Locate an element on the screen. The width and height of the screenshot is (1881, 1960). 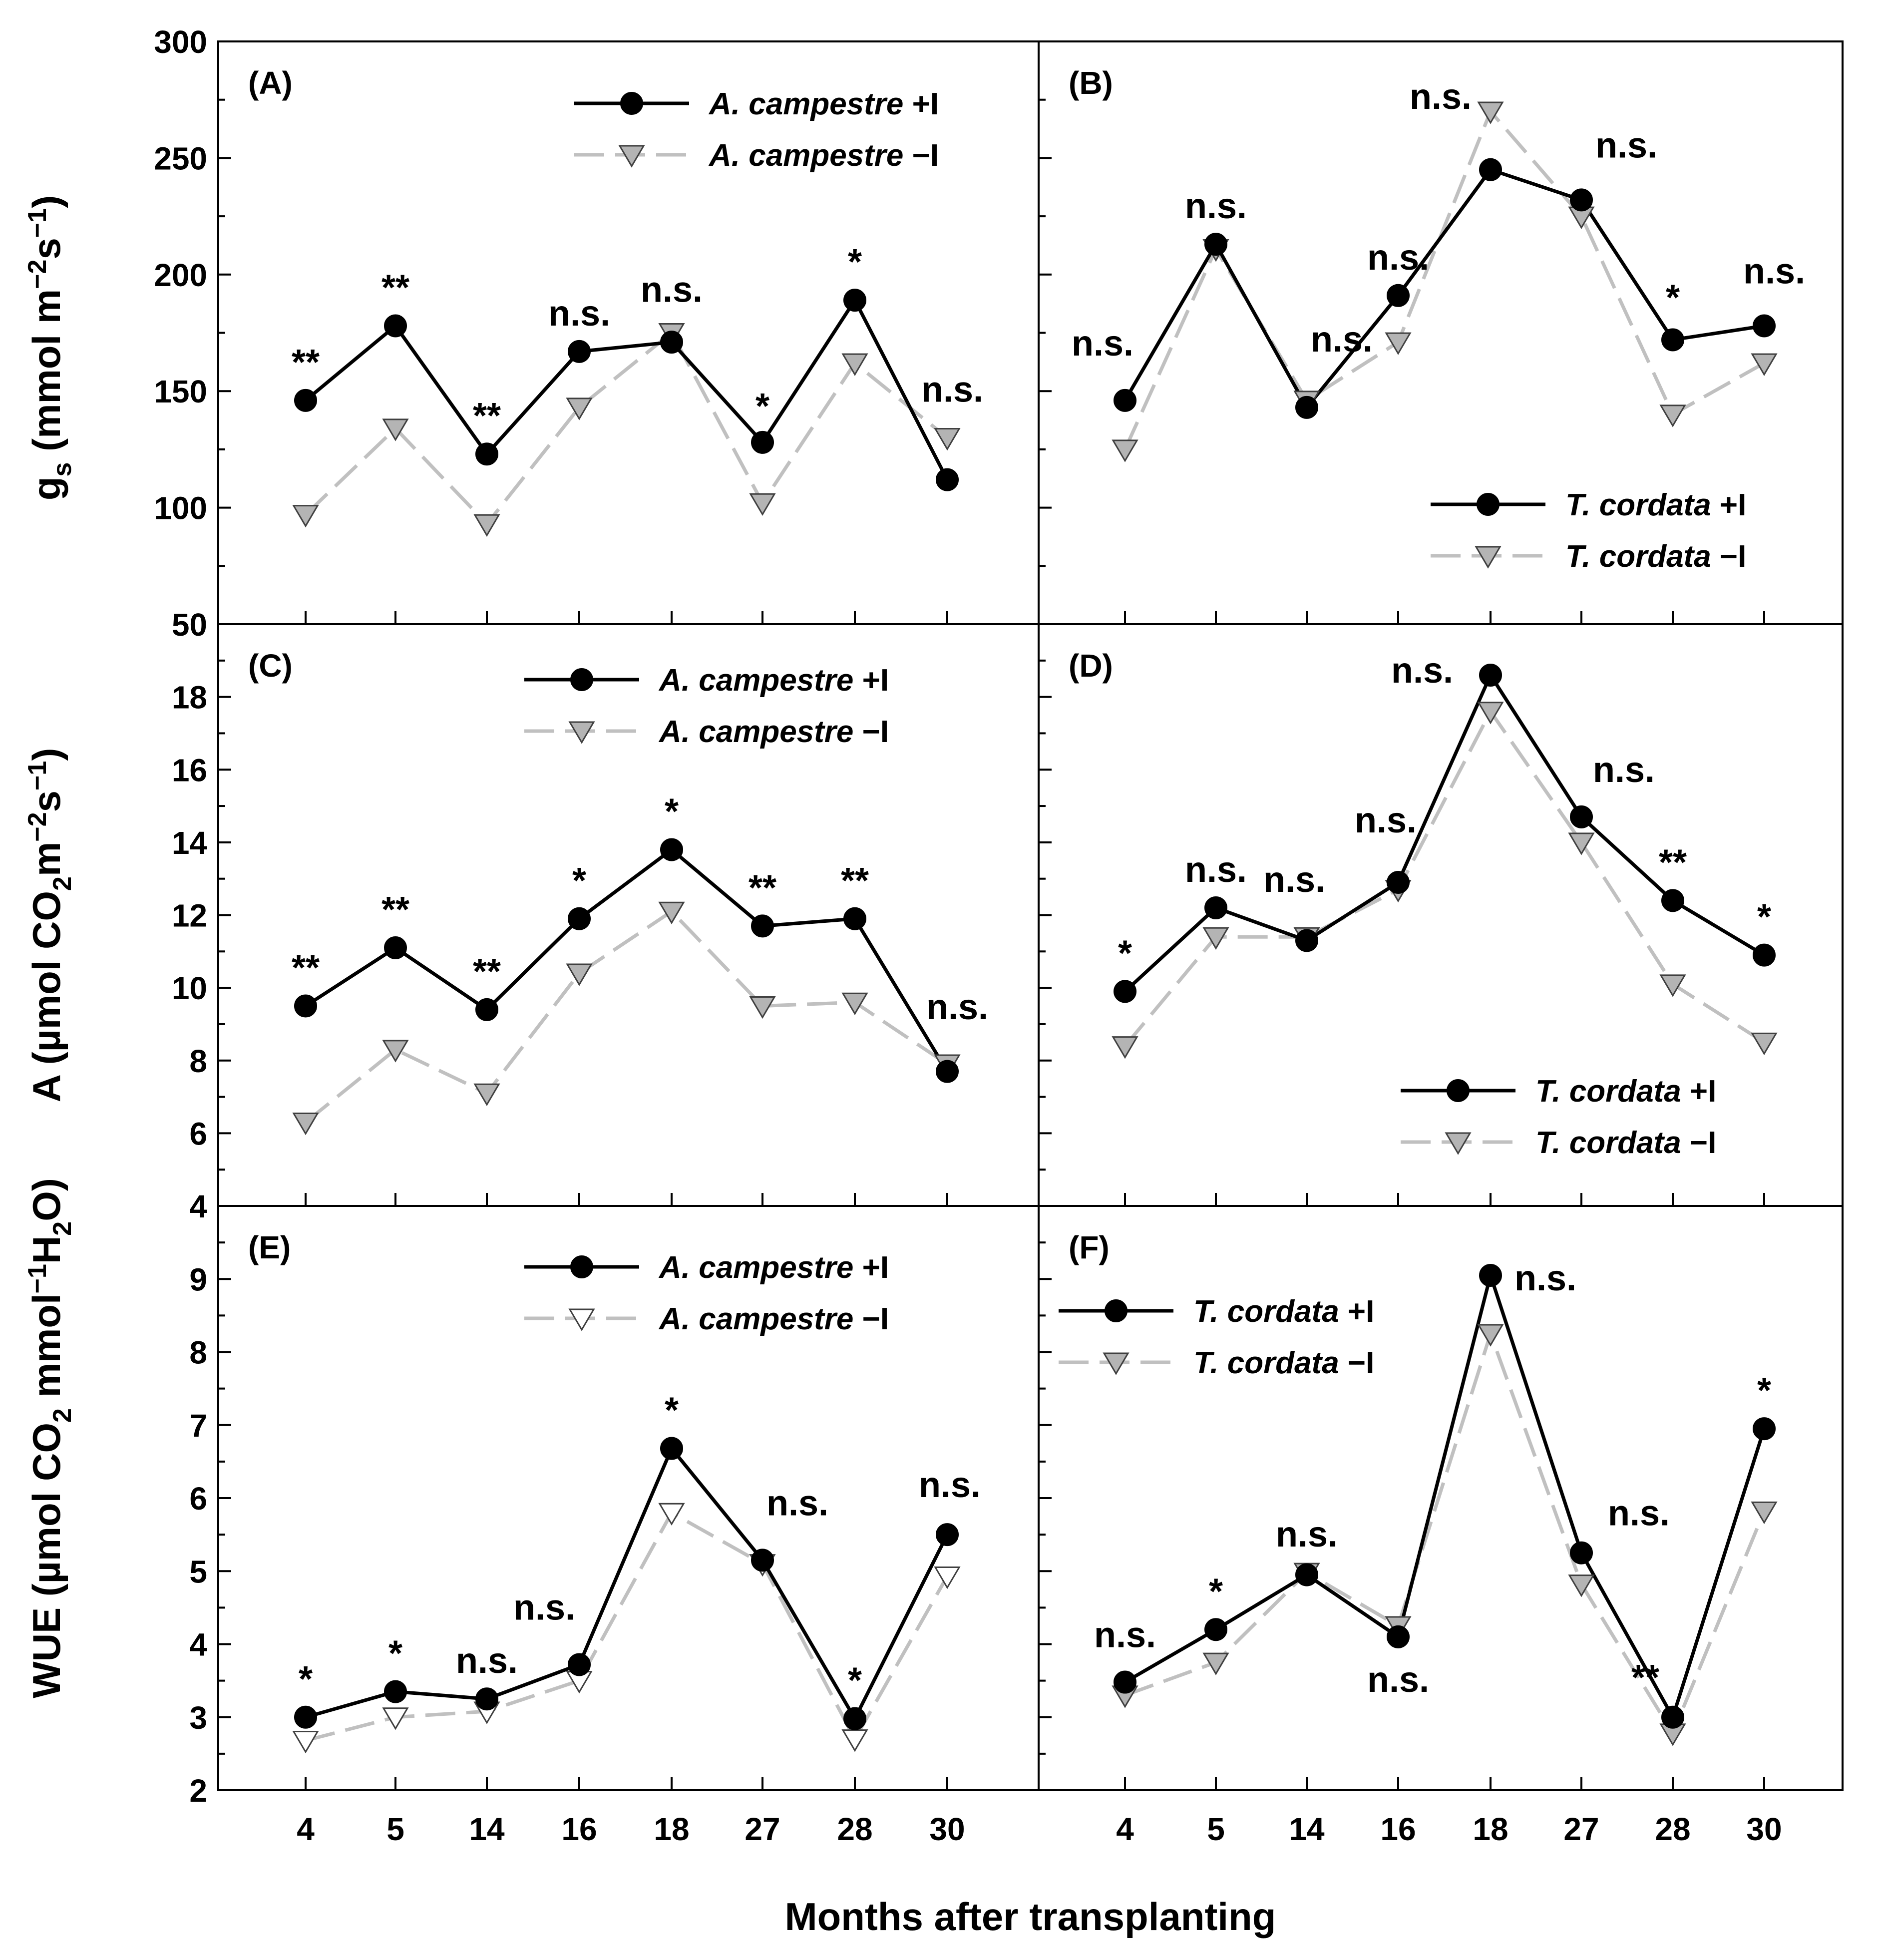
axis-title-part: 2 is located at coordinates (63, 1228).